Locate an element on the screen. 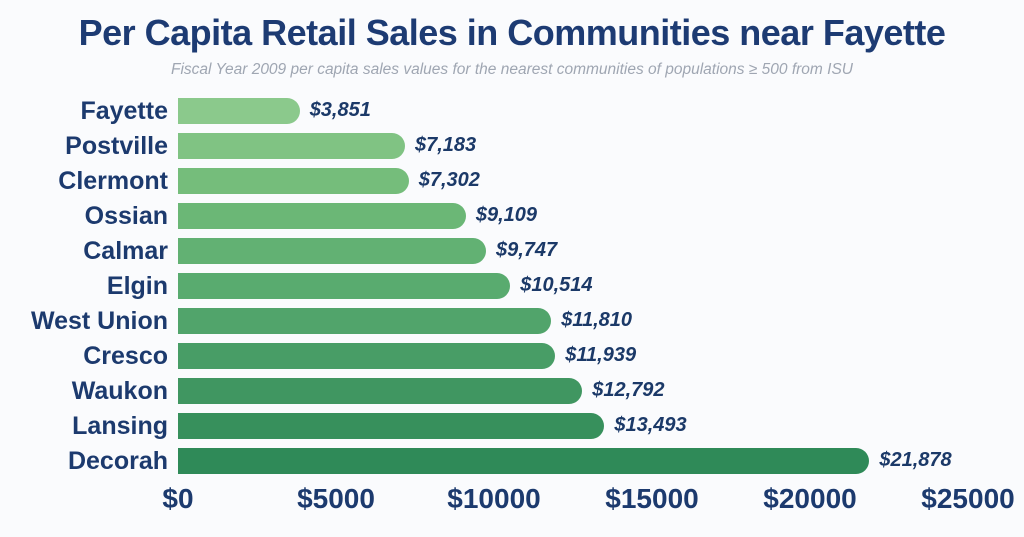 This screenshot has height=537, width=1024. value-label: $7,183 is located at coordinates (445, 145).